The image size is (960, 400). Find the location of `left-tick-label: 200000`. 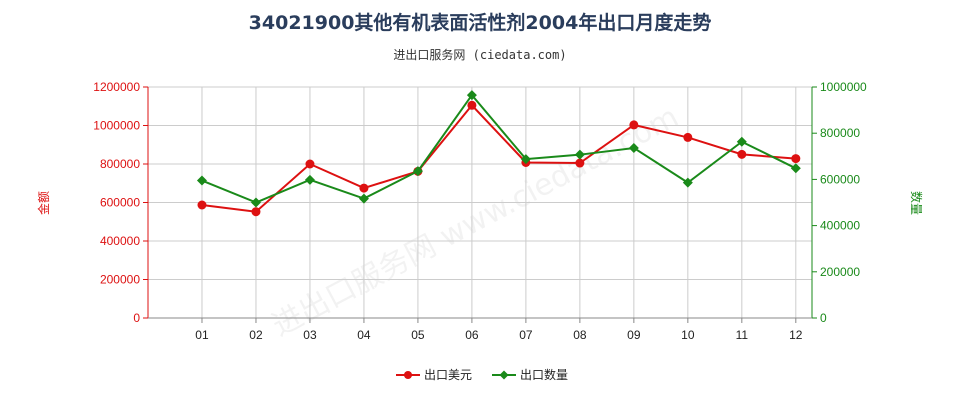

left-tick-label: 200000 is located at coordinates (120, 280).